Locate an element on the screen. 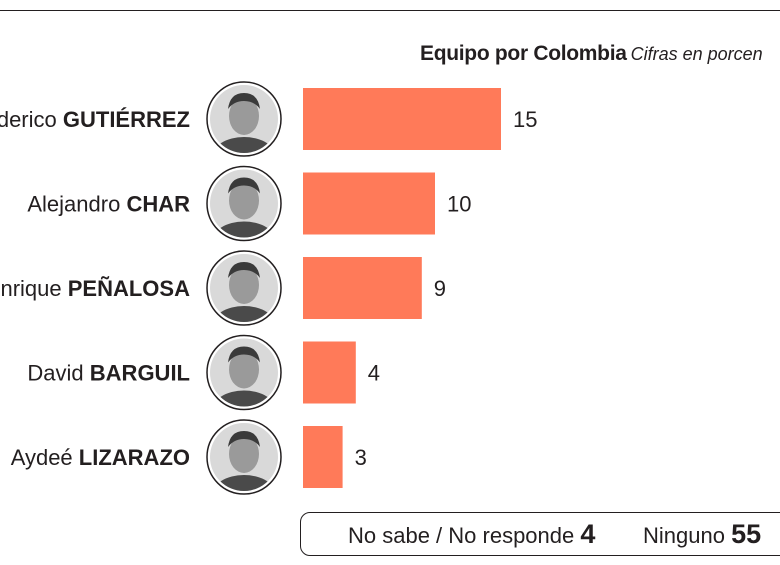  candidate-name-label: Aydeé LIZARAZO is located at coordinates (100, 457).